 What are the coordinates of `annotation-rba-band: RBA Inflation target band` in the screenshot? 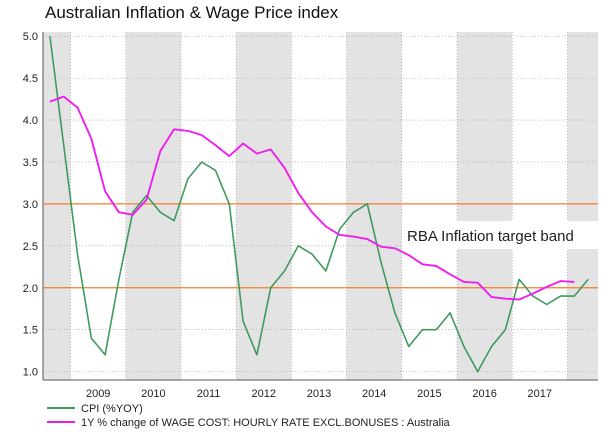 It's located at (490, 236).